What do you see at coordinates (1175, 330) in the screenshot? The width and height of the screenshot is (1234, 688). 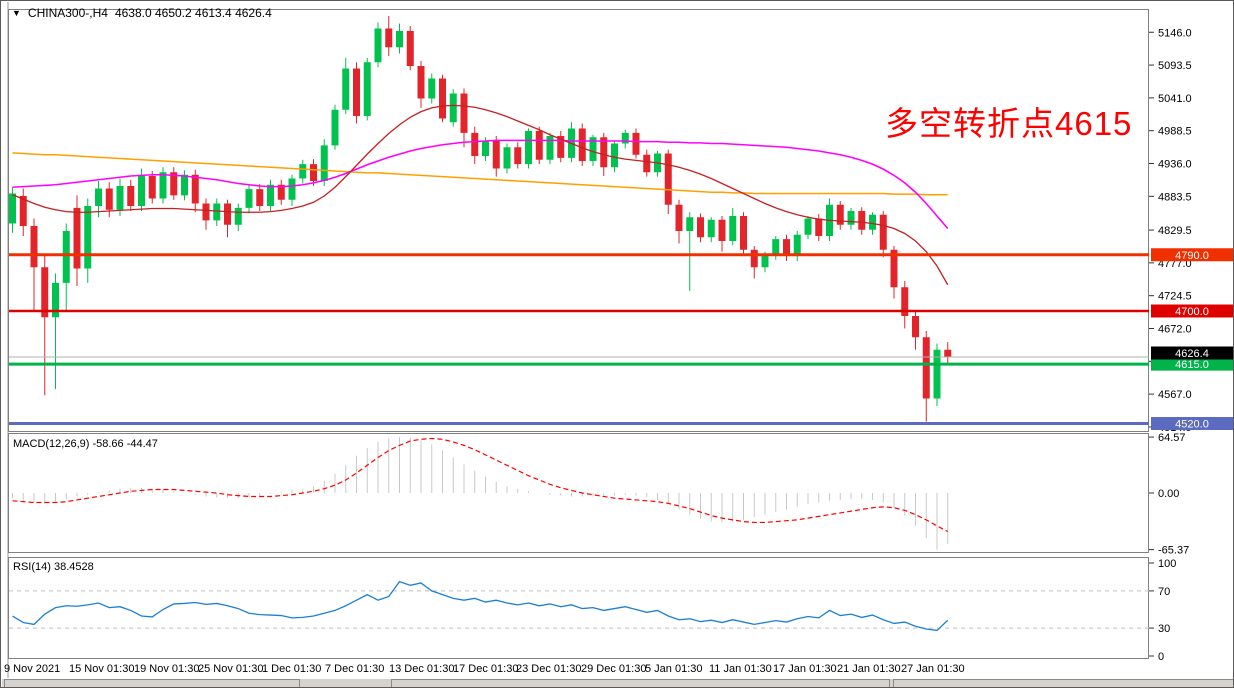 I see `price-tick-label: 4672.0` at bounding box center [1175, 330].